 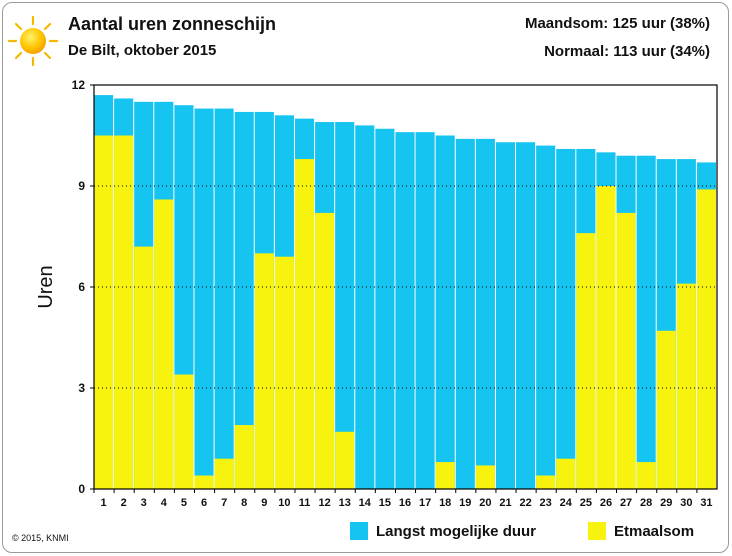 What do you see at coordinates (79, 85) in the screenshot?
I see `y-tick-label-12: 12` at bounding box center [79, 85].